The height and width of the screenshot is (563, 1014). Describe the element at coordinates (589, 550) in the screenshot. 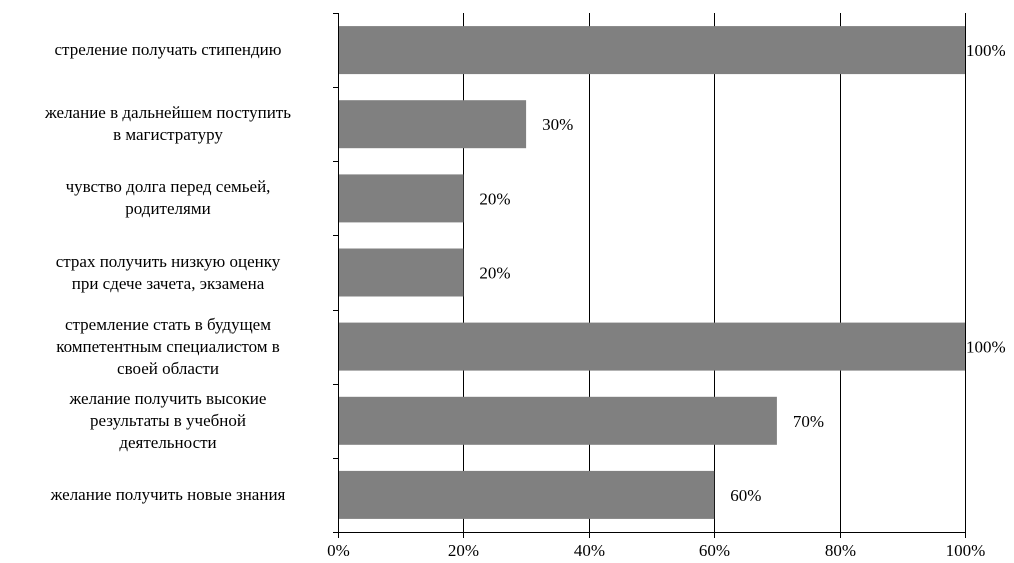

I see `x-tick-label: 40%` at that location.